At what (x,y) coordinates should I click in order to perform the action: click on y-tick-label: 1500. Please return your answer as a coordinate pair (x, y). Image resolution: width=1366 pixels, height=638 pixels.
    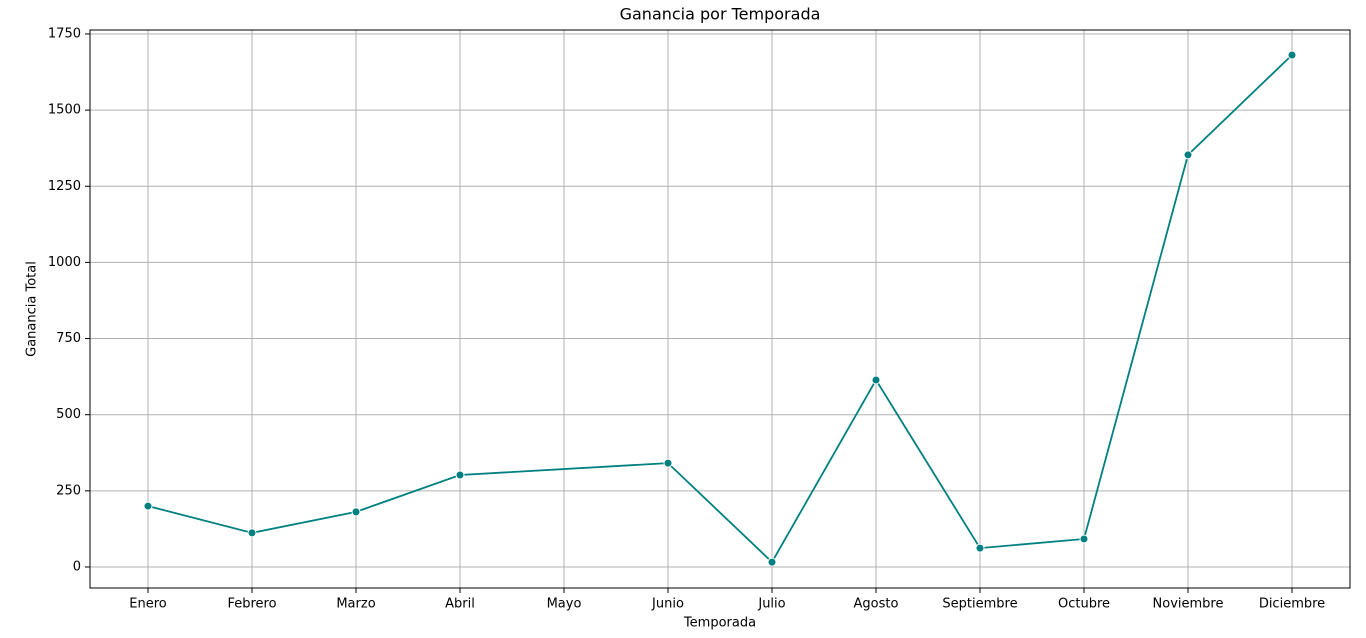
    Looking at the image, I should click on (64, 110).